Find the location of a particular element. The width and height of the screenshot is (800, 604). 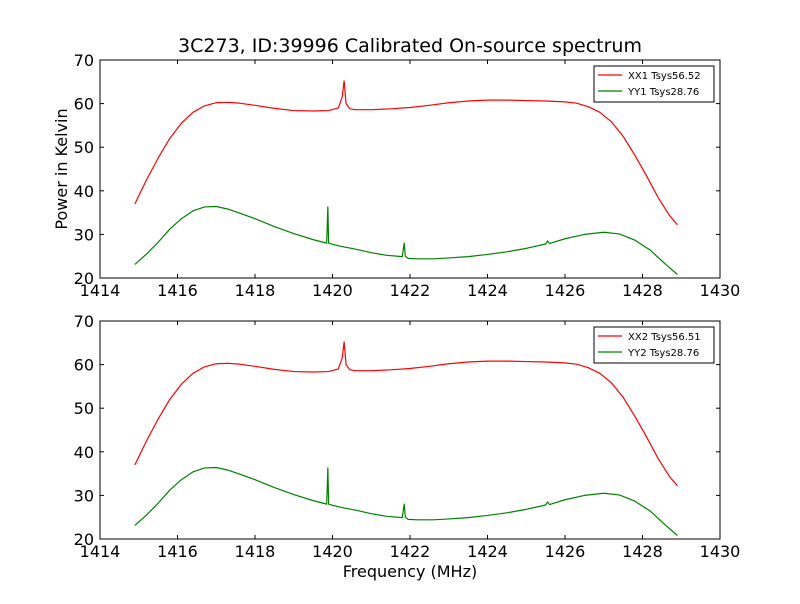

series-line-yy1 is located at coordinates (406, 240).